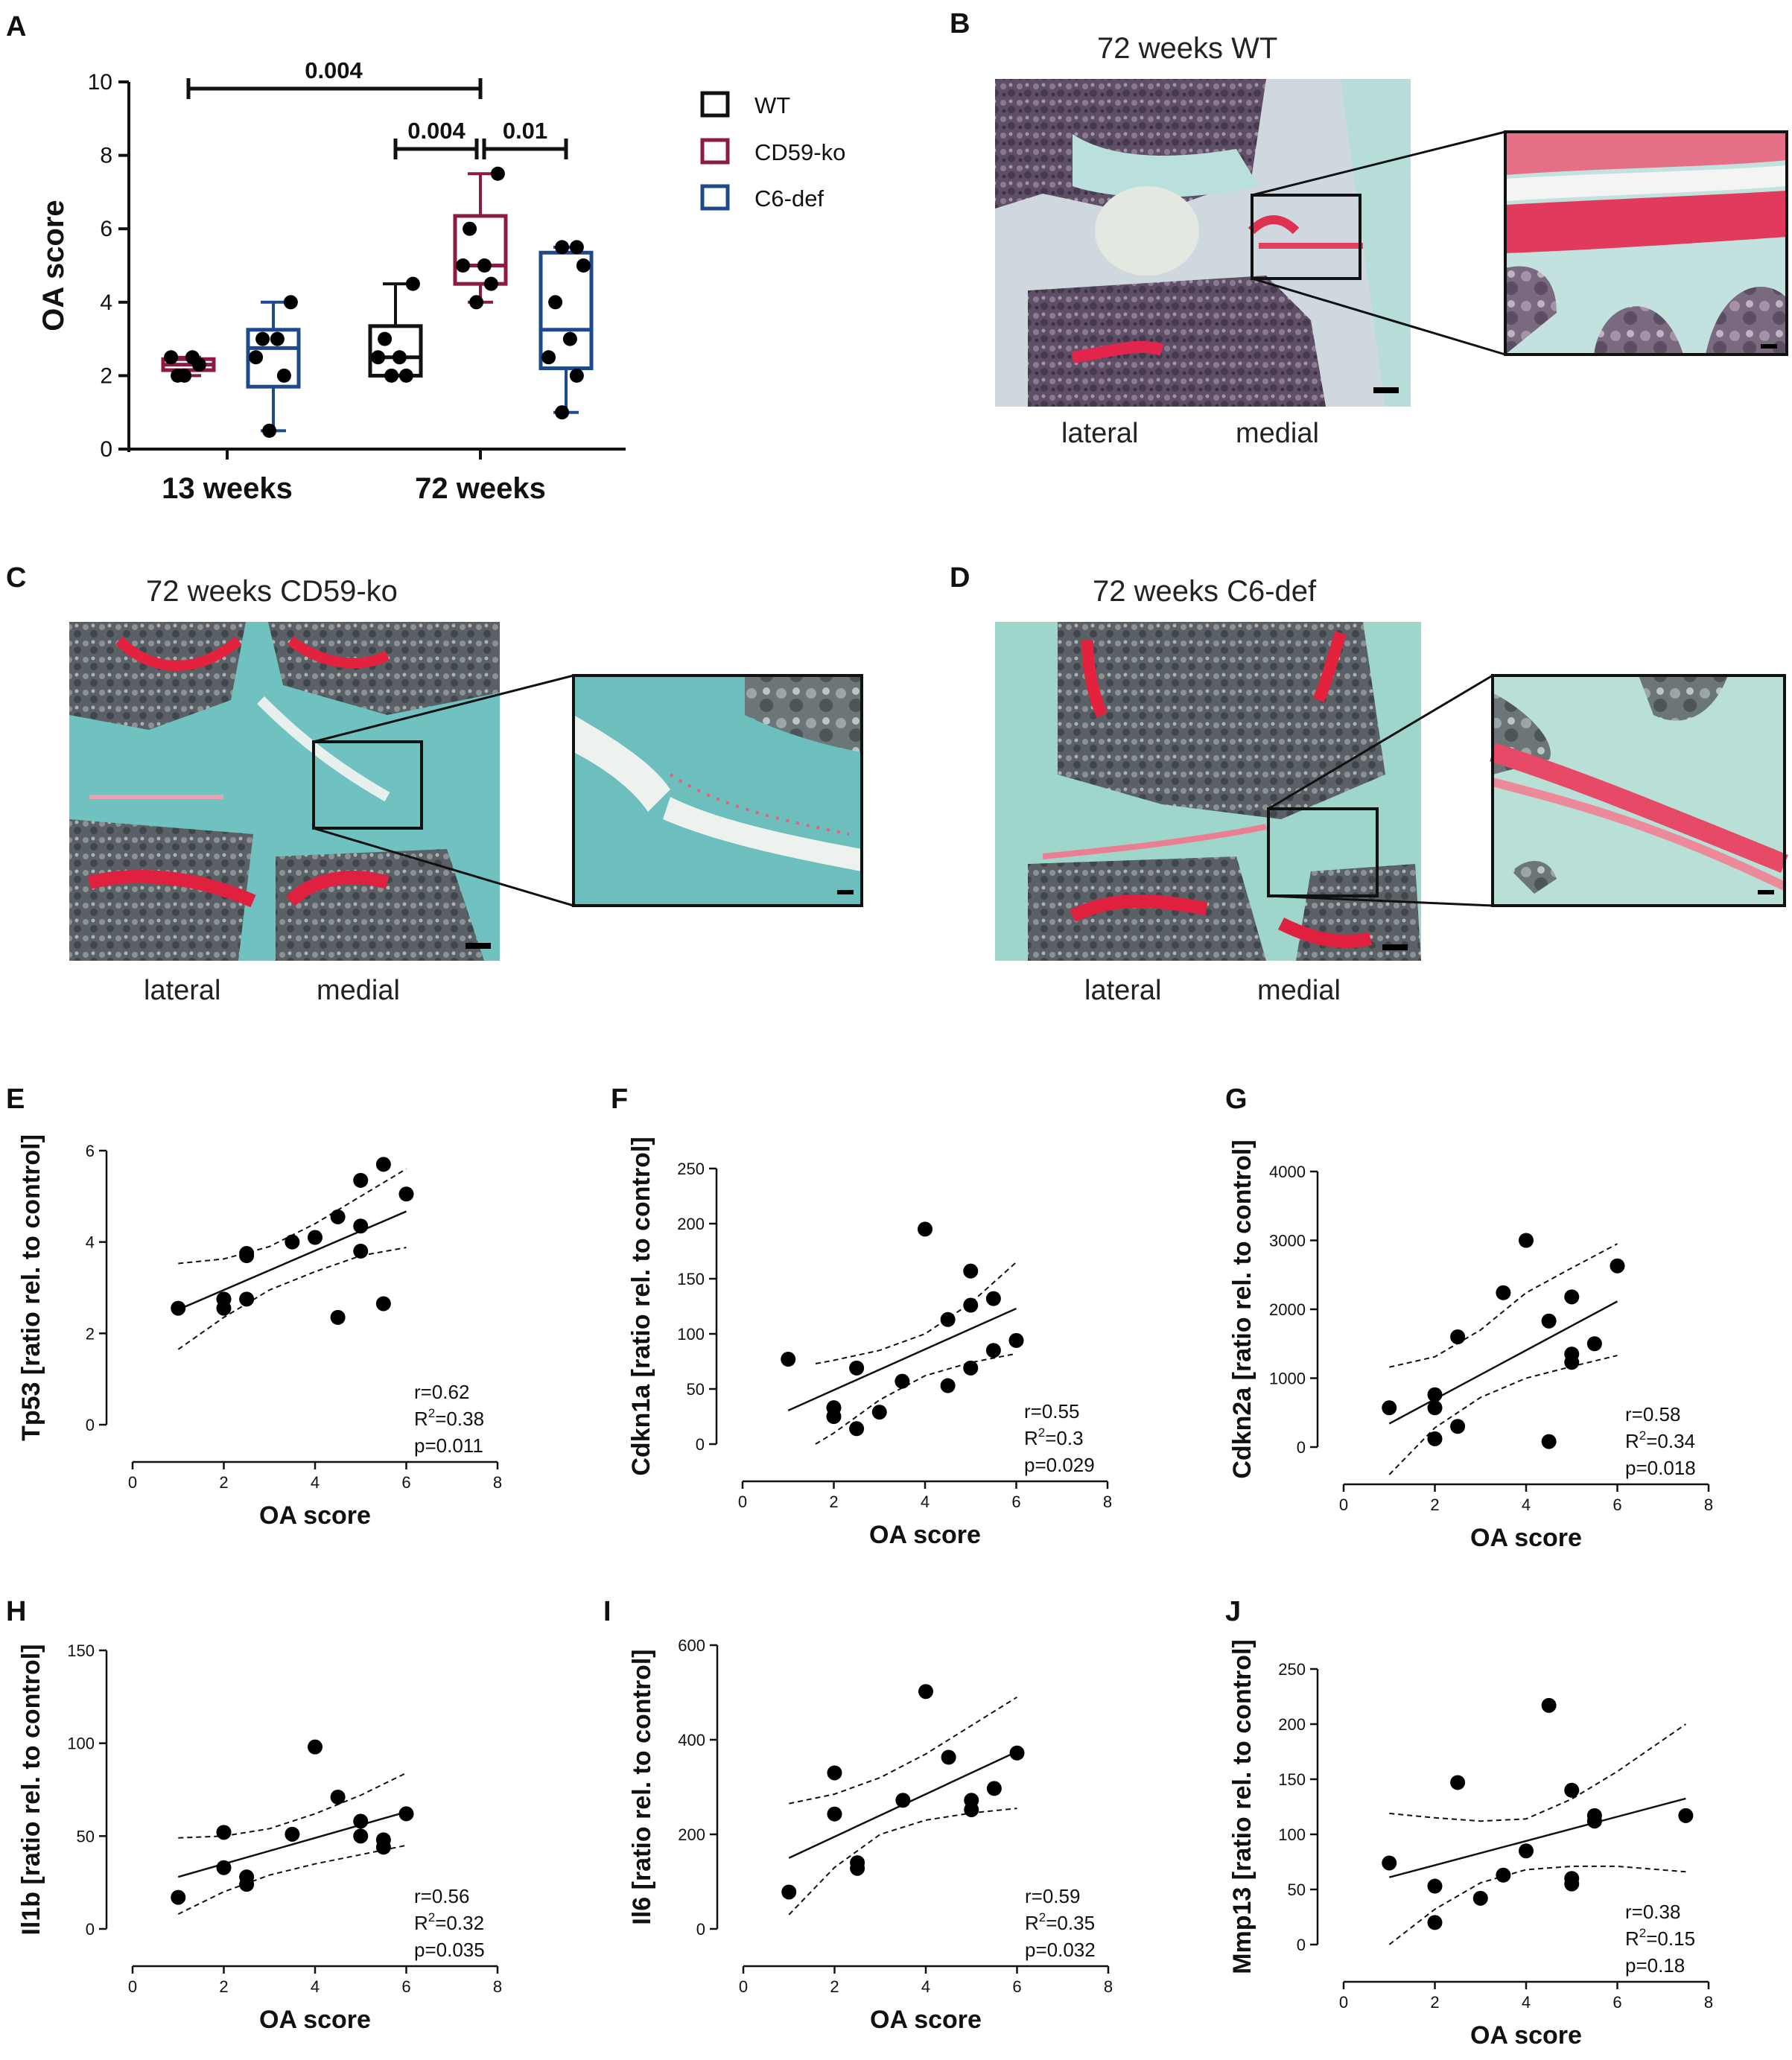  Describe the element at coordinates (421, 1419) in the screenshot. I see `stat-r2-prefix: R` at that location.